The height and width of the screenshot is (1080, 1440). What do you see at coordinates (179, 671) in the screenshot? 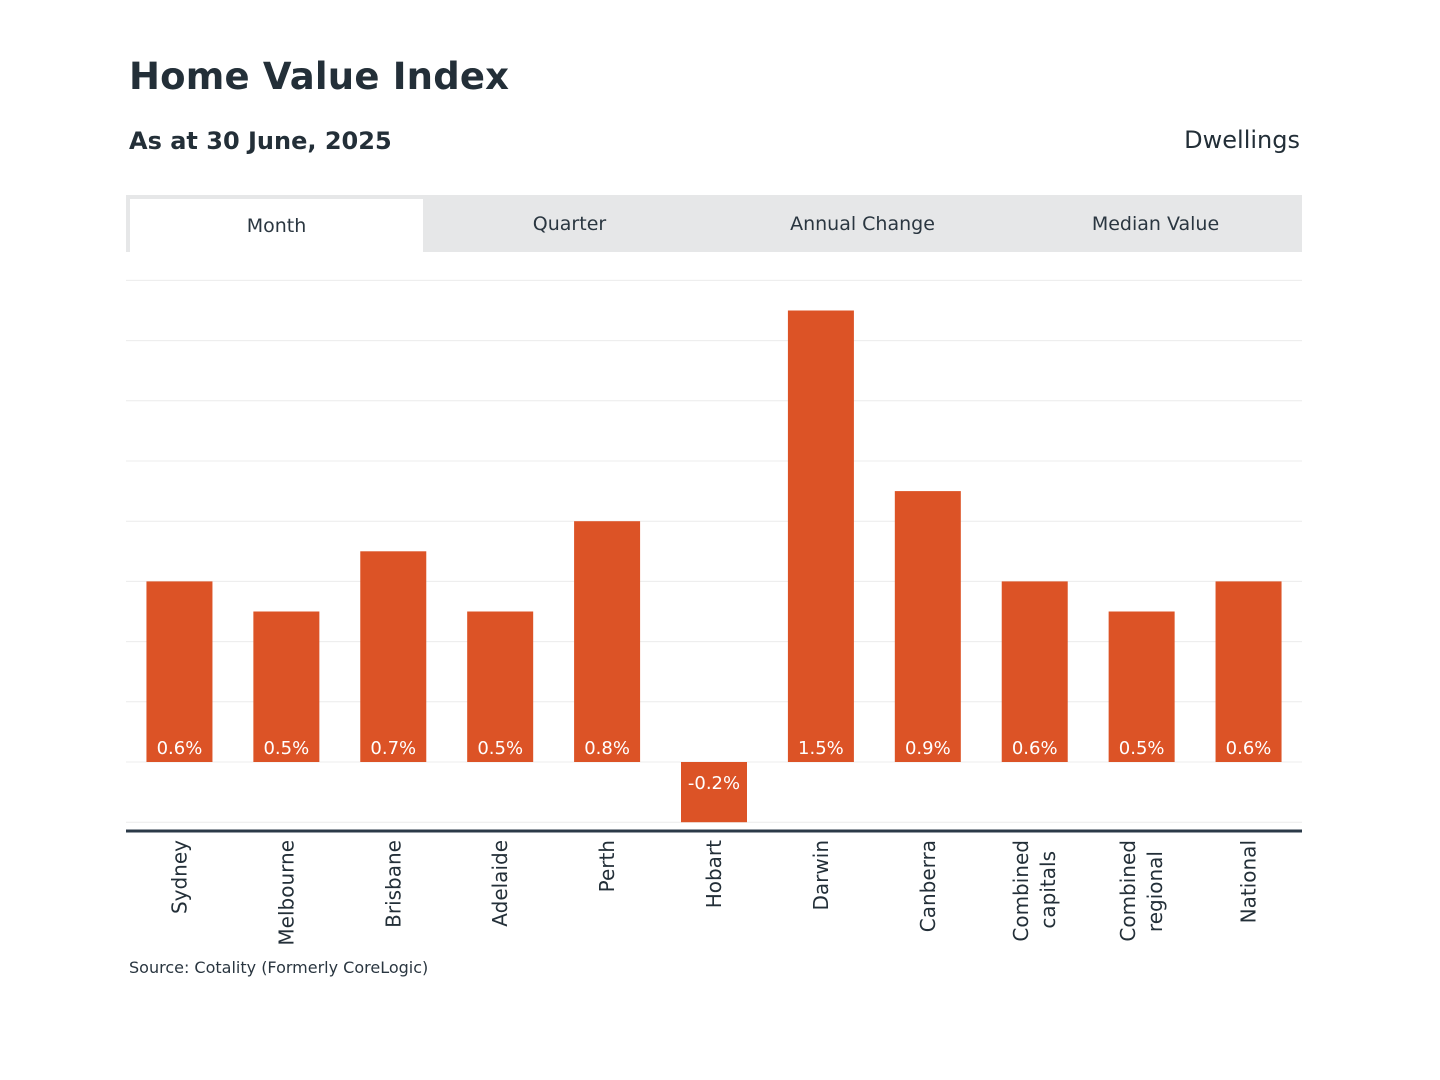
I see `bar-sydney` at bounding box center [179, 671].